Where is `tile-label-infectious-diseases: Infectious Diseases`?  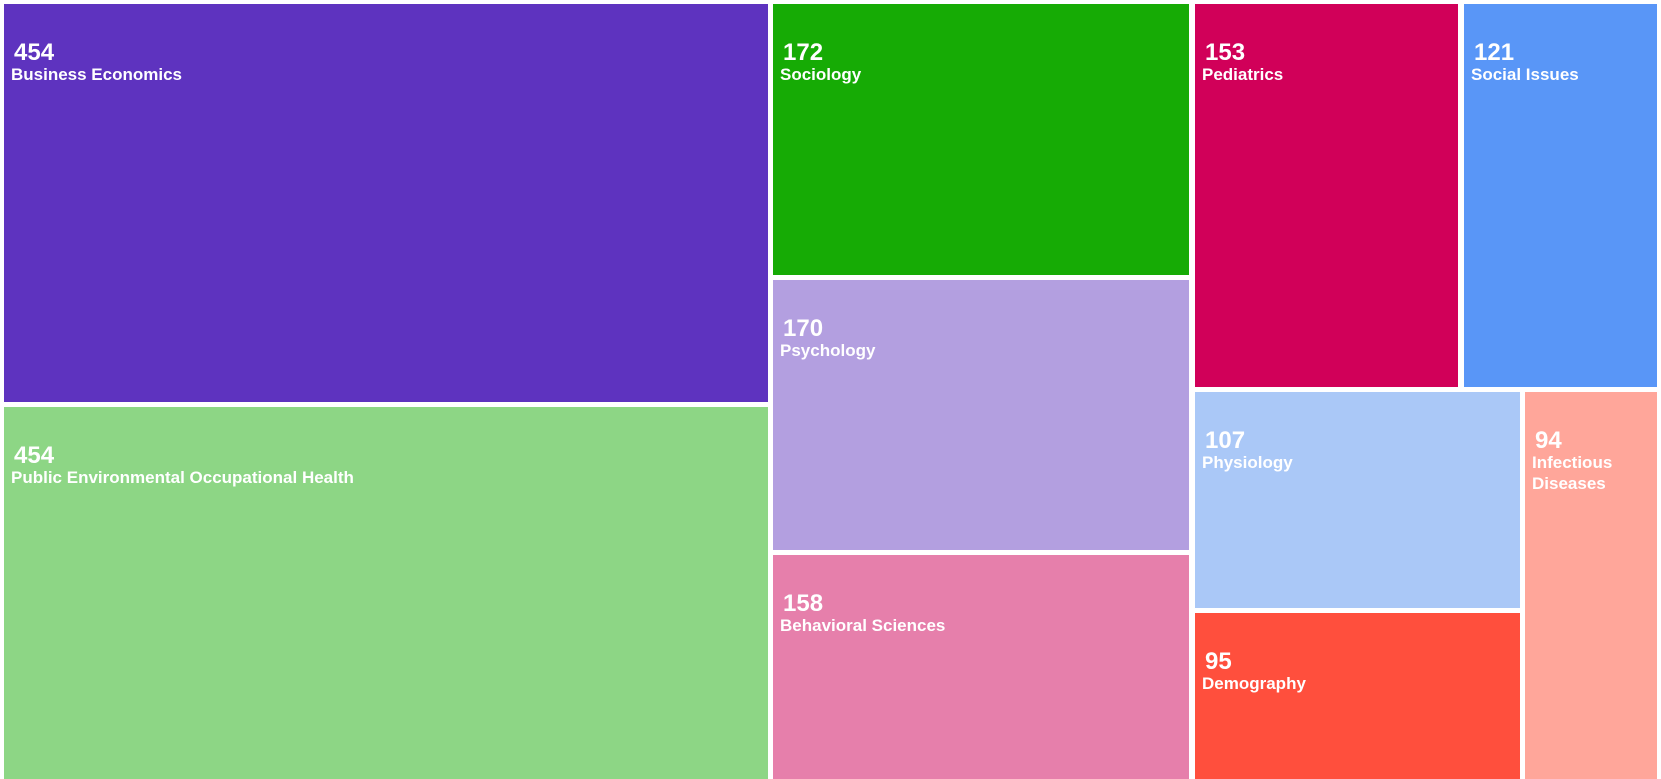 tile-label-infectious-diseases: Infectious Diseases is located at coordinates (1572, 473).